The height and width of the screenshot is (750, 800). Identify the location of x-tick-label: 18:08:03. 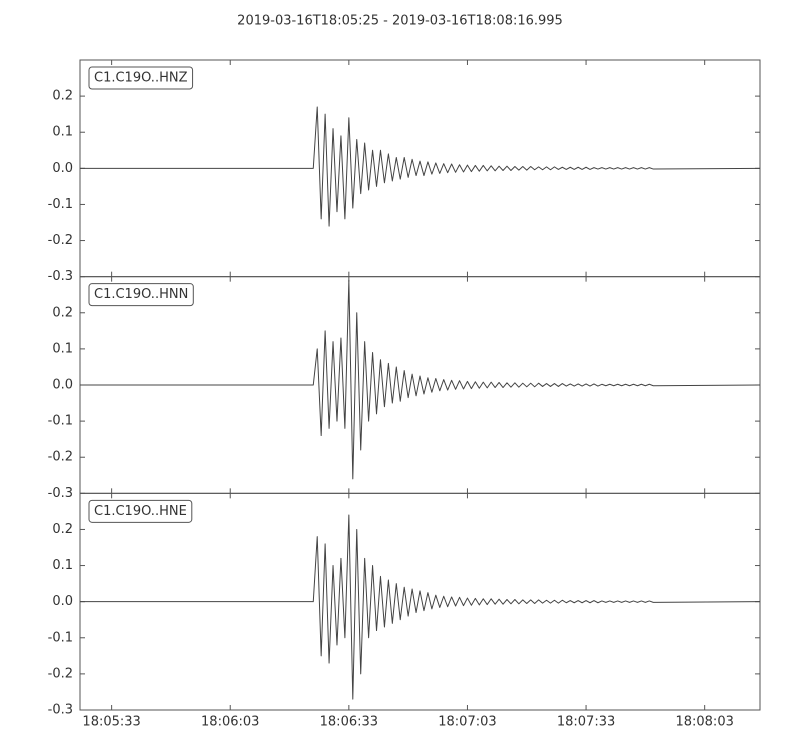
(704, 722).